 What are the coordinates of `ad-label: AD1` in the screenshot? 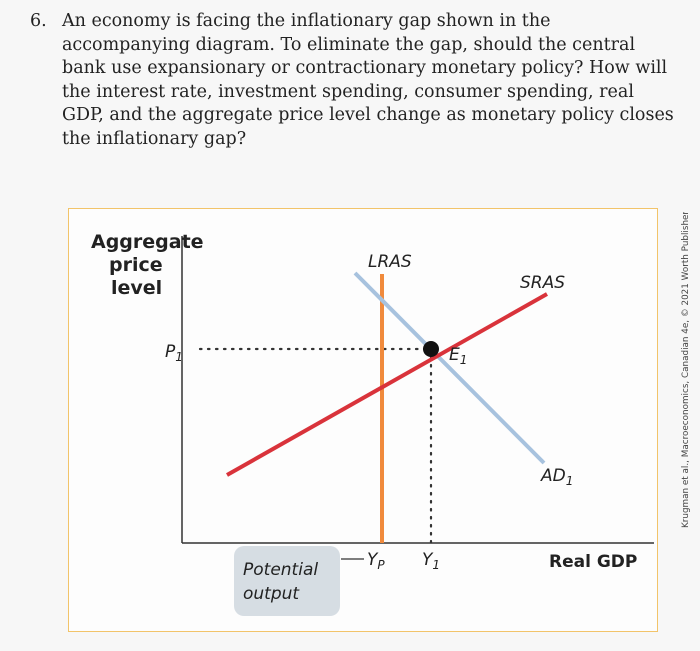 It's located at (556, 477).